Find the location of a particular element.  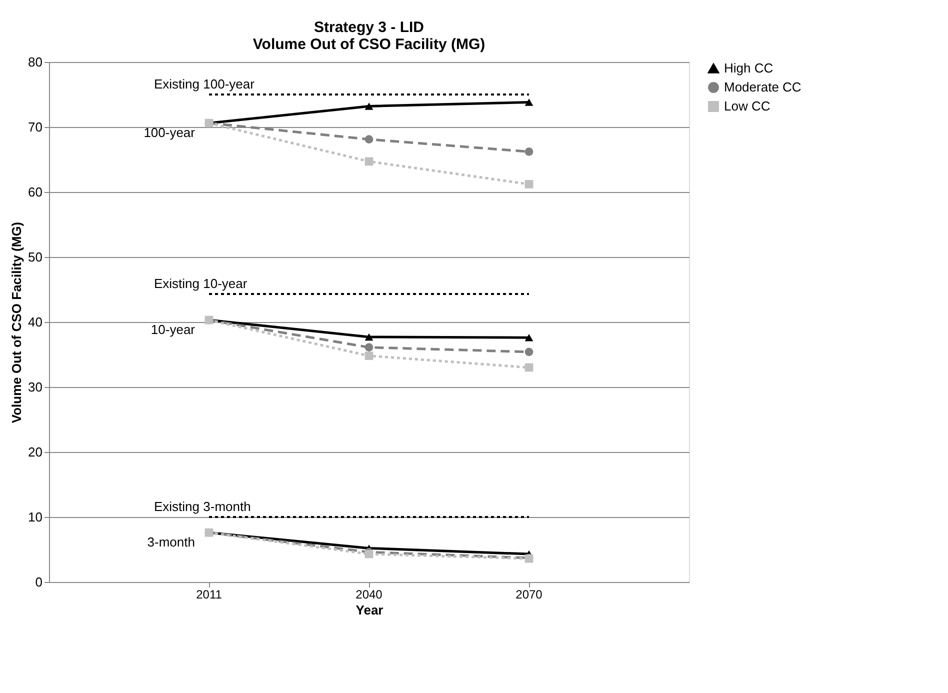

legend-label: High CC is located at coordinates (749, 68).